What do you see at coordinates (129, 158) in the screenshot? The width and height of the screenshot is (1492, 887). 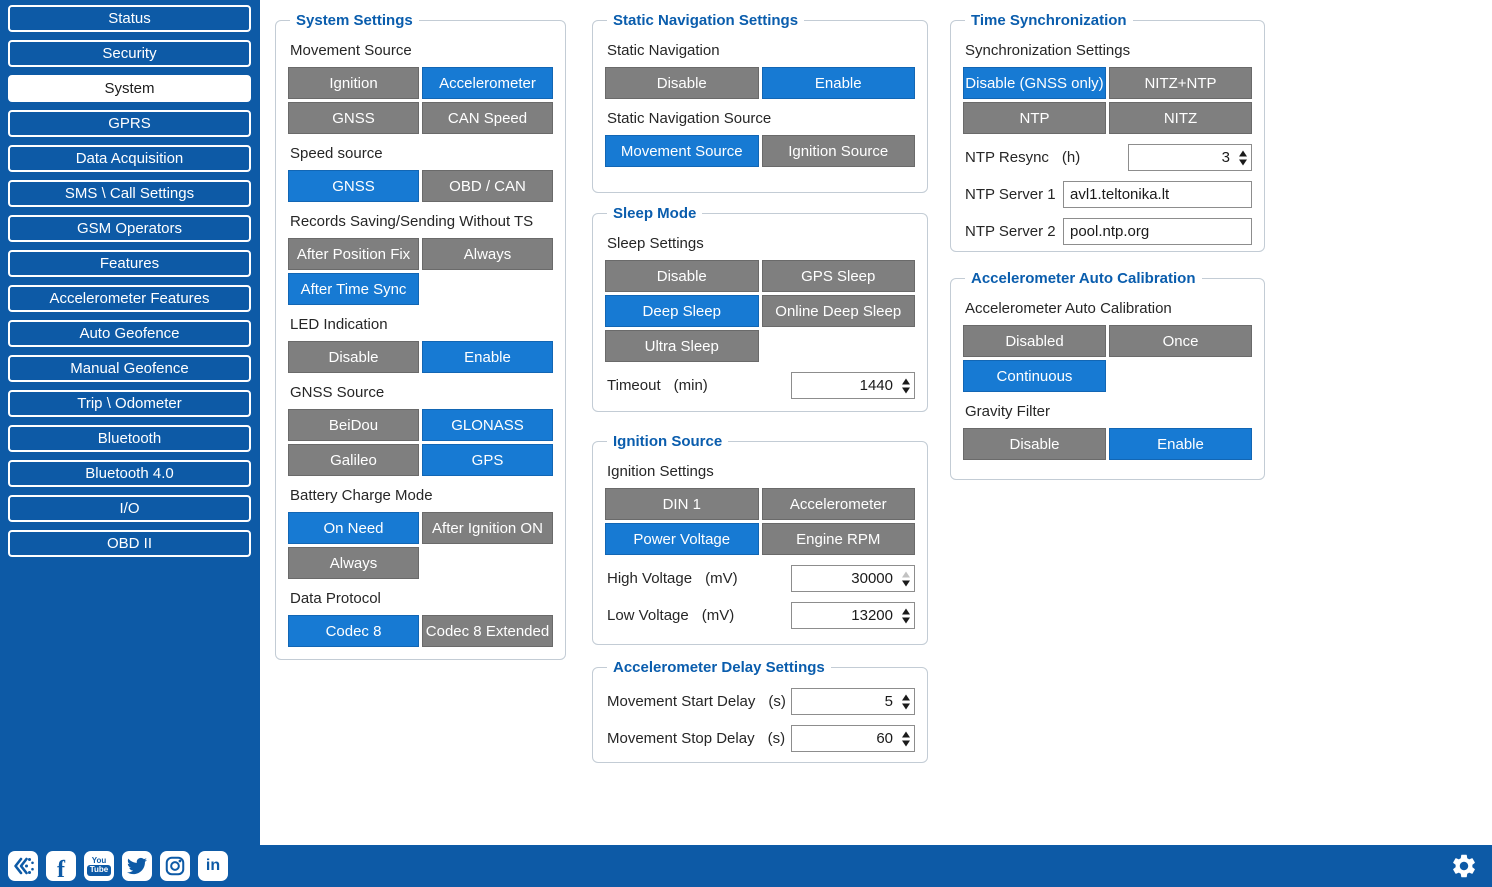 I see `sidebar-item-data-acquisition: Data Acquisition` at bounding box center [129, 158].